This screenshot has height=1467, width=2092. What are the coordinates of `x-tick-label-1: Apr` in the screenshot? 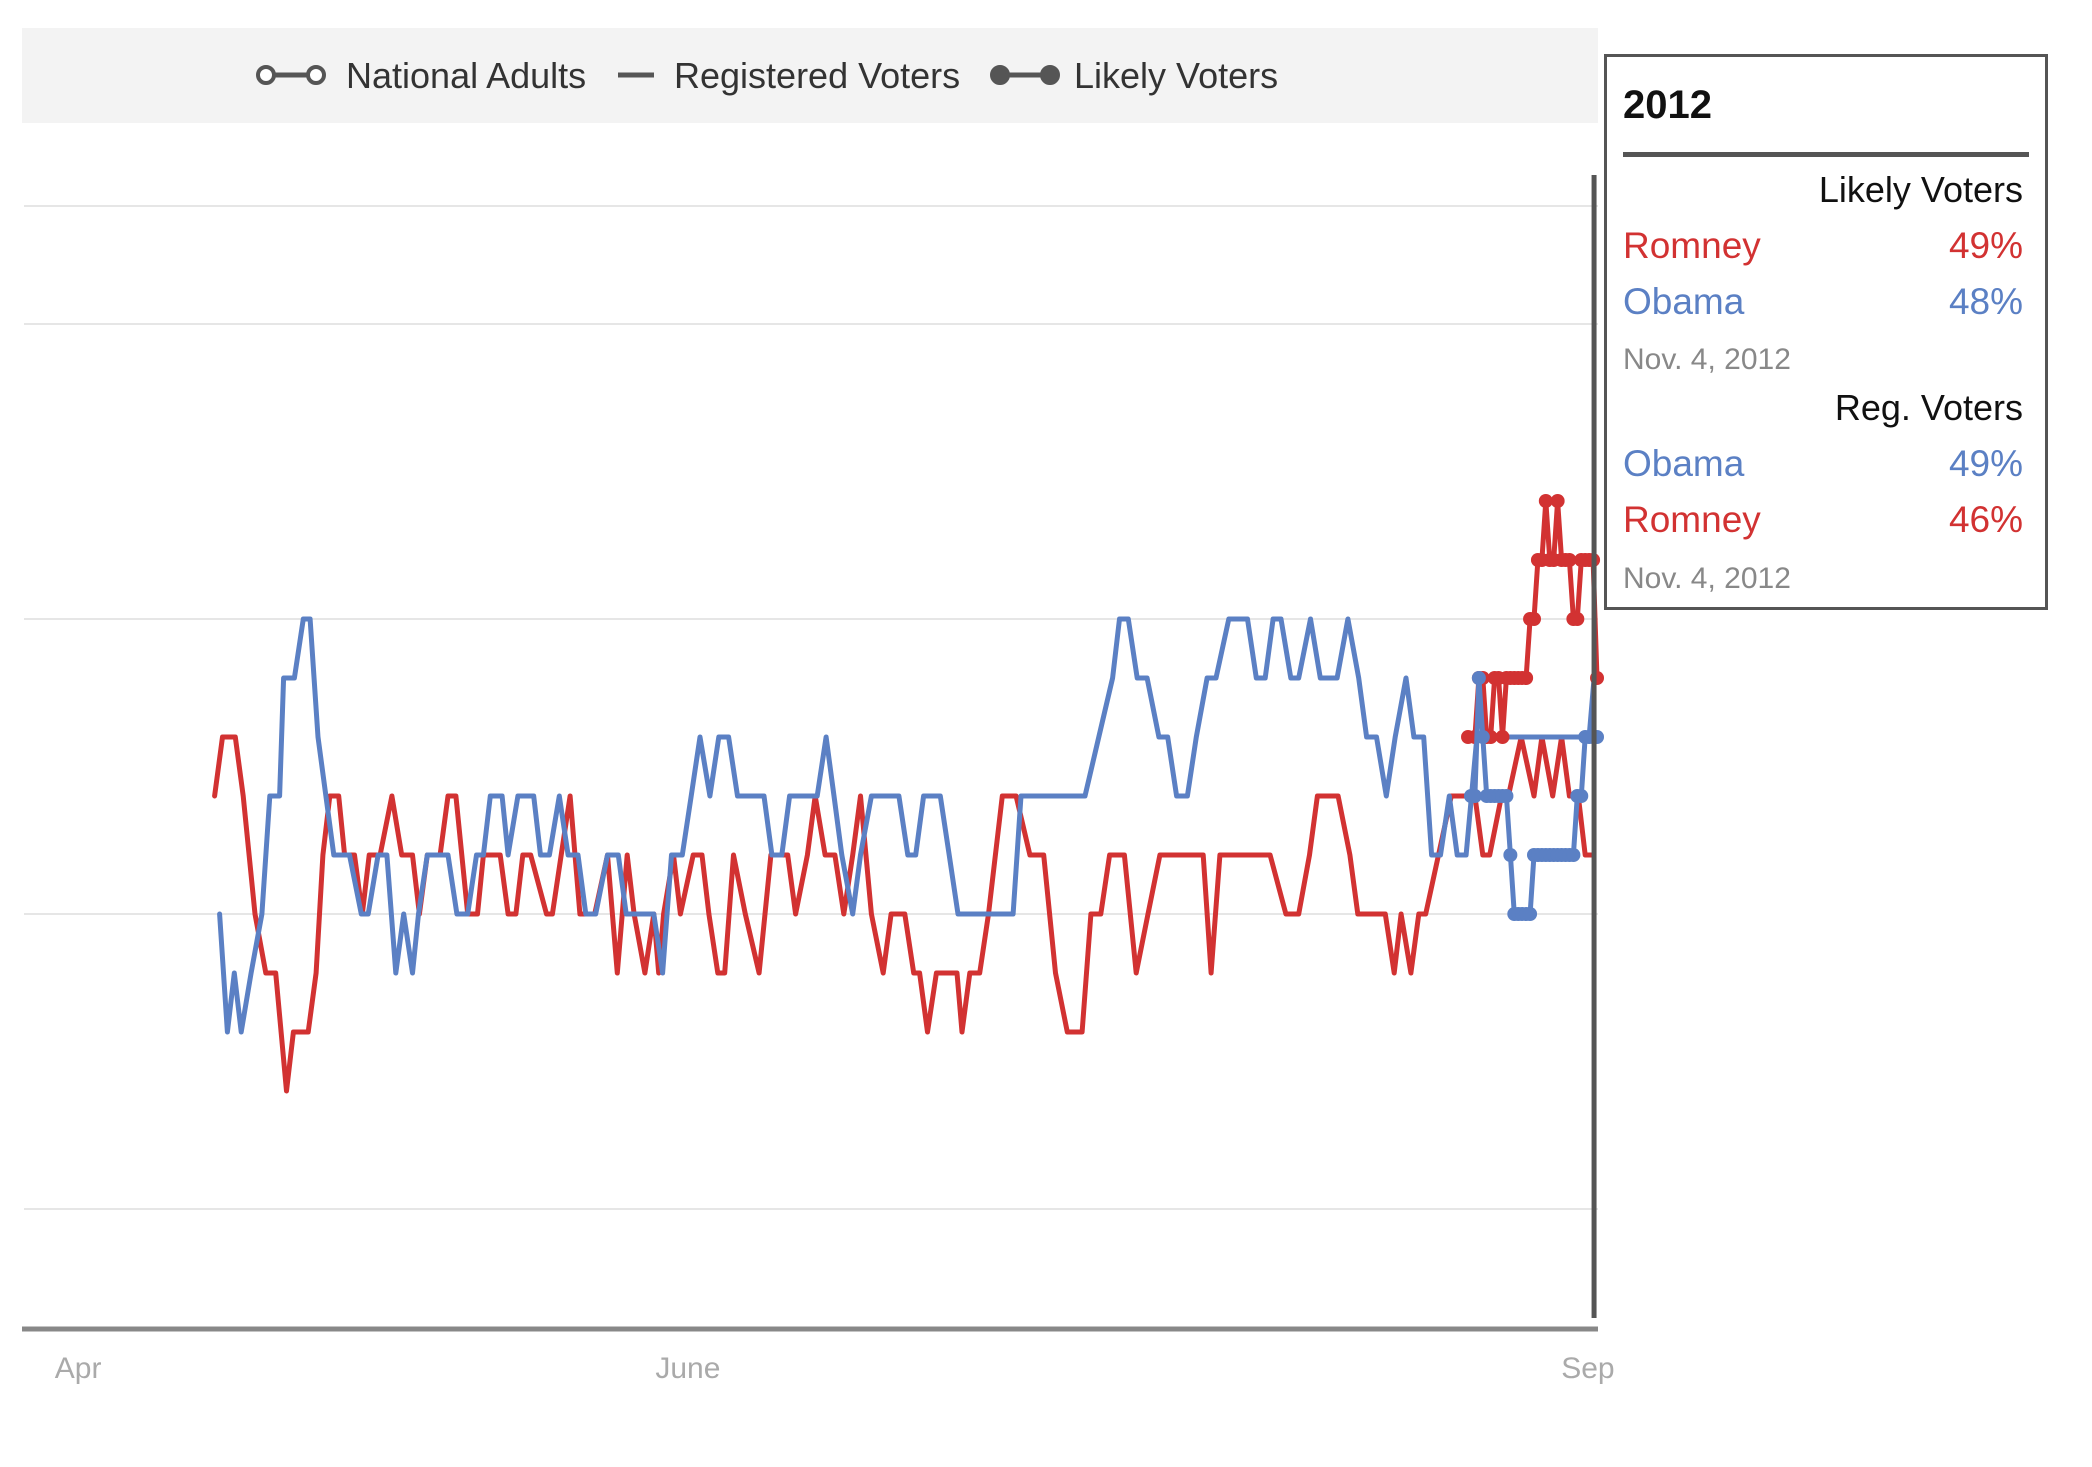 It's located at (78, 1368).